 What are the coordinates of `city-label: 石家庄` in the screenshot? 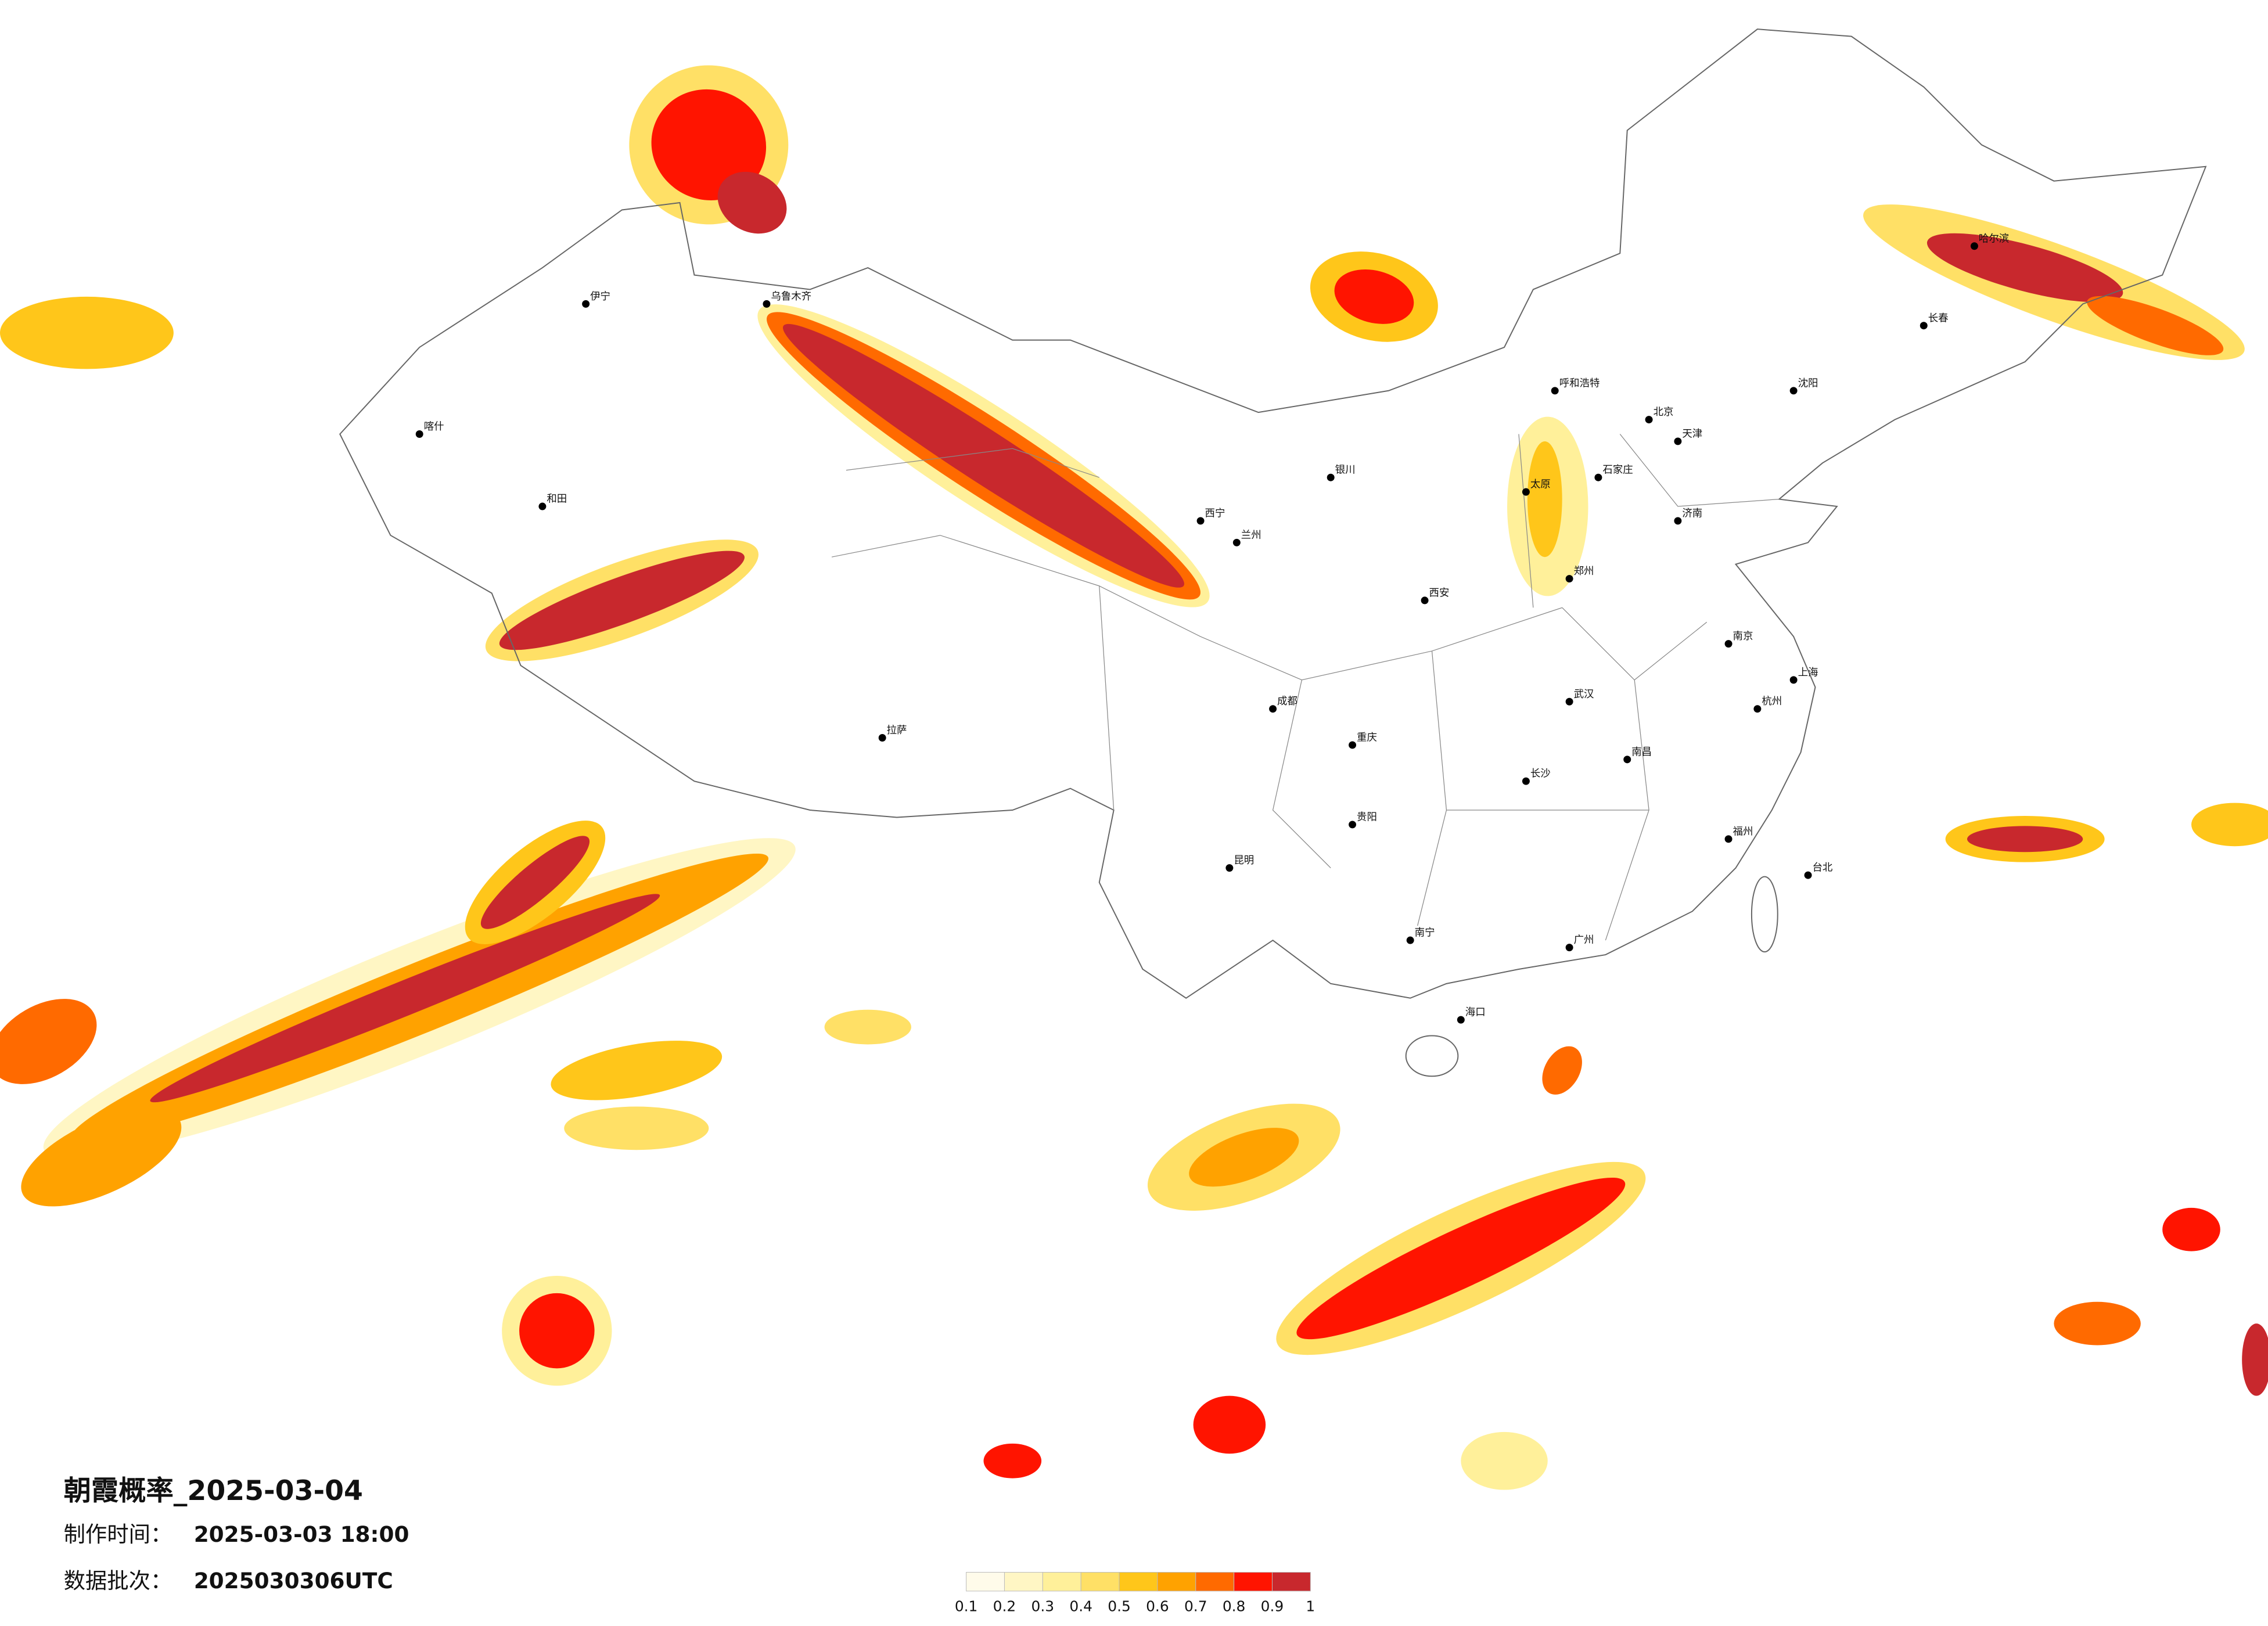 It's located at (1617, 470).